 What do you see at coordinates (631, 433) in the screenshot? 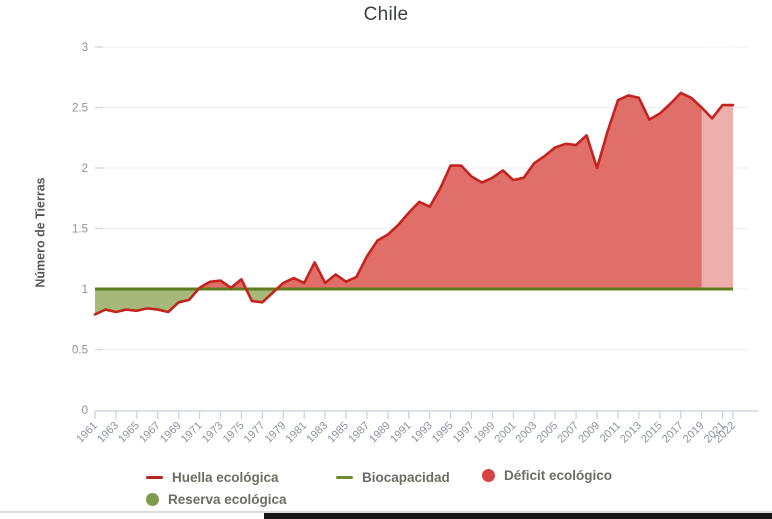
I see `x-tick-label: 2013` at bounding box center [631, 433].